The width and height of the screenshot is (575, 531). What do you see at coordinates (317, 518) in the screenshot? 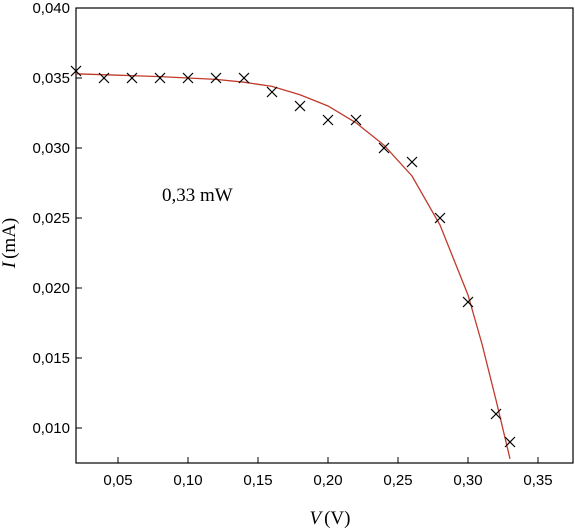
I see `x-axis-variable: V` at bounding box center [317, 518].